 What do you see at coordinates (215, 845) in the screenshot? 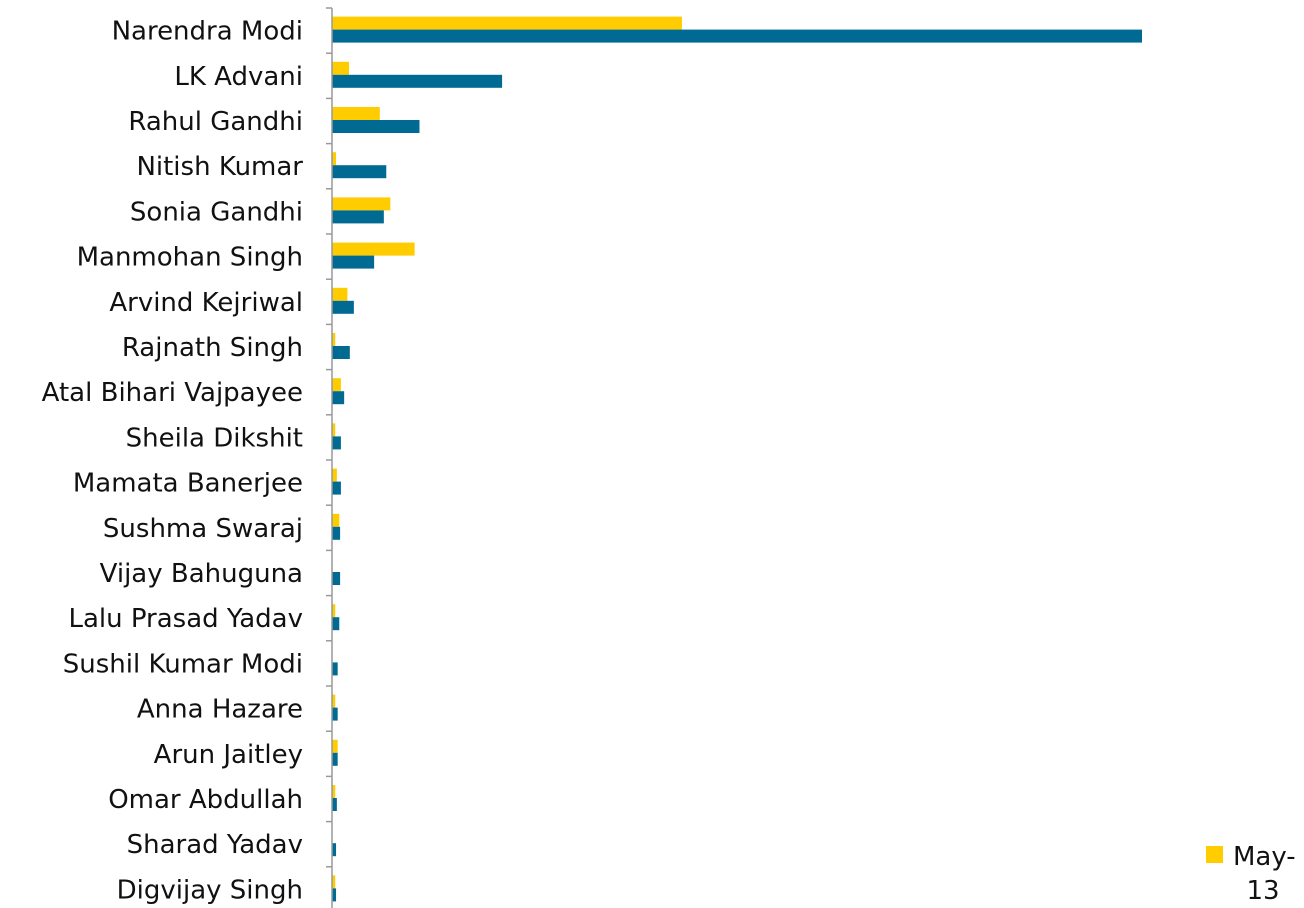
I see `category-label: Sharad Yadav` at bounding box center [215, 845].